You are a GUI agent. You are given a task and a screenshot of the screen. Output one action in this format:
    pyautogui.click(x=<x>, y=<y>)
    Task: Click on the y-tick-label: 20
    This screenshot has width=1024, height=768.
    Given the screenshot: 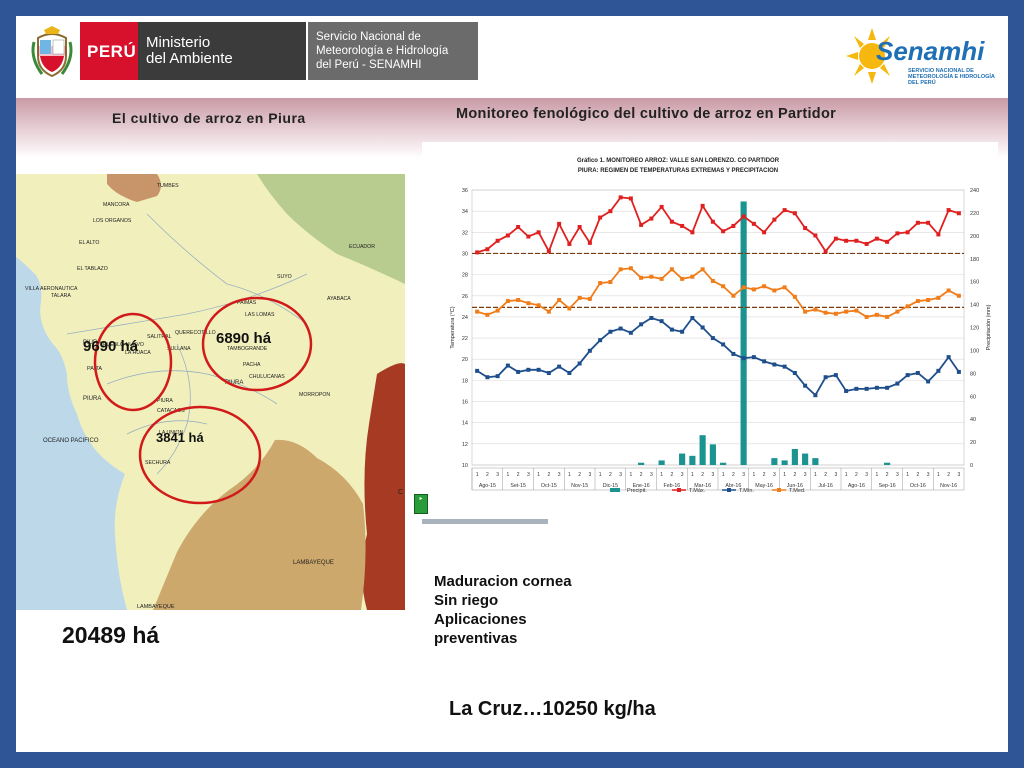 What is the action you would take?
    pyautogui.click(x=465, y=360)
    